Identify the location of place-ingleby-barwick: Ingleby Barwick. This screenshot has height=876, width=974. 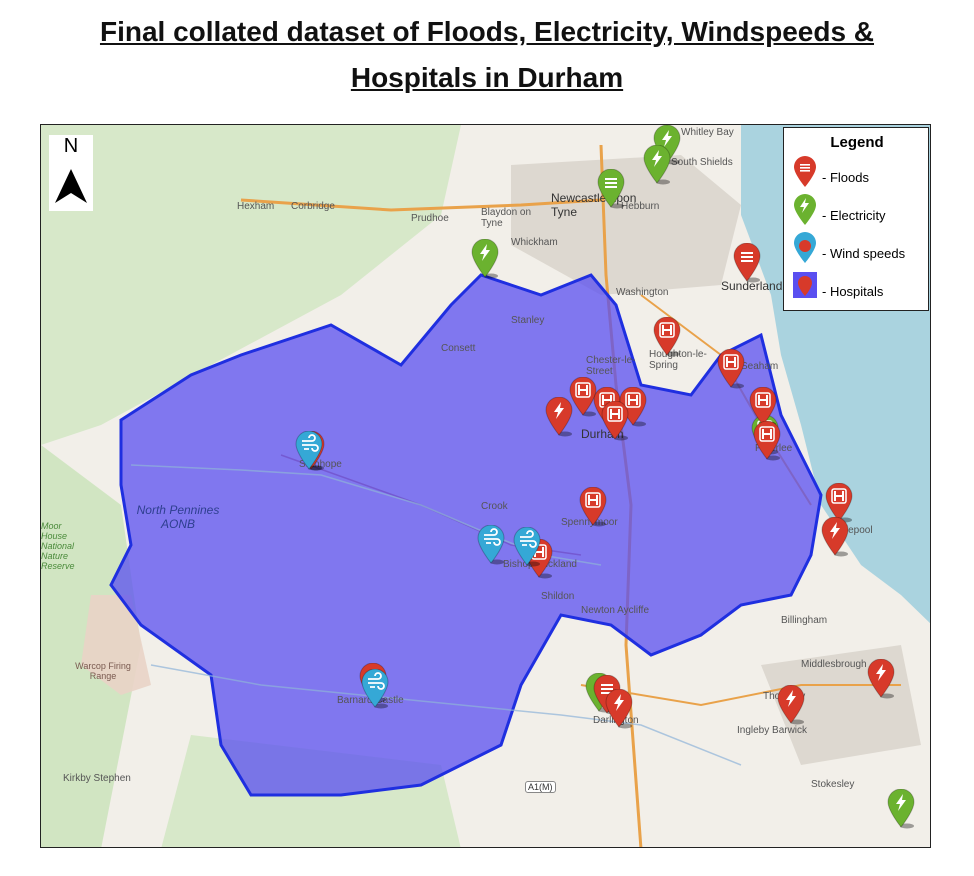
(772, 730).